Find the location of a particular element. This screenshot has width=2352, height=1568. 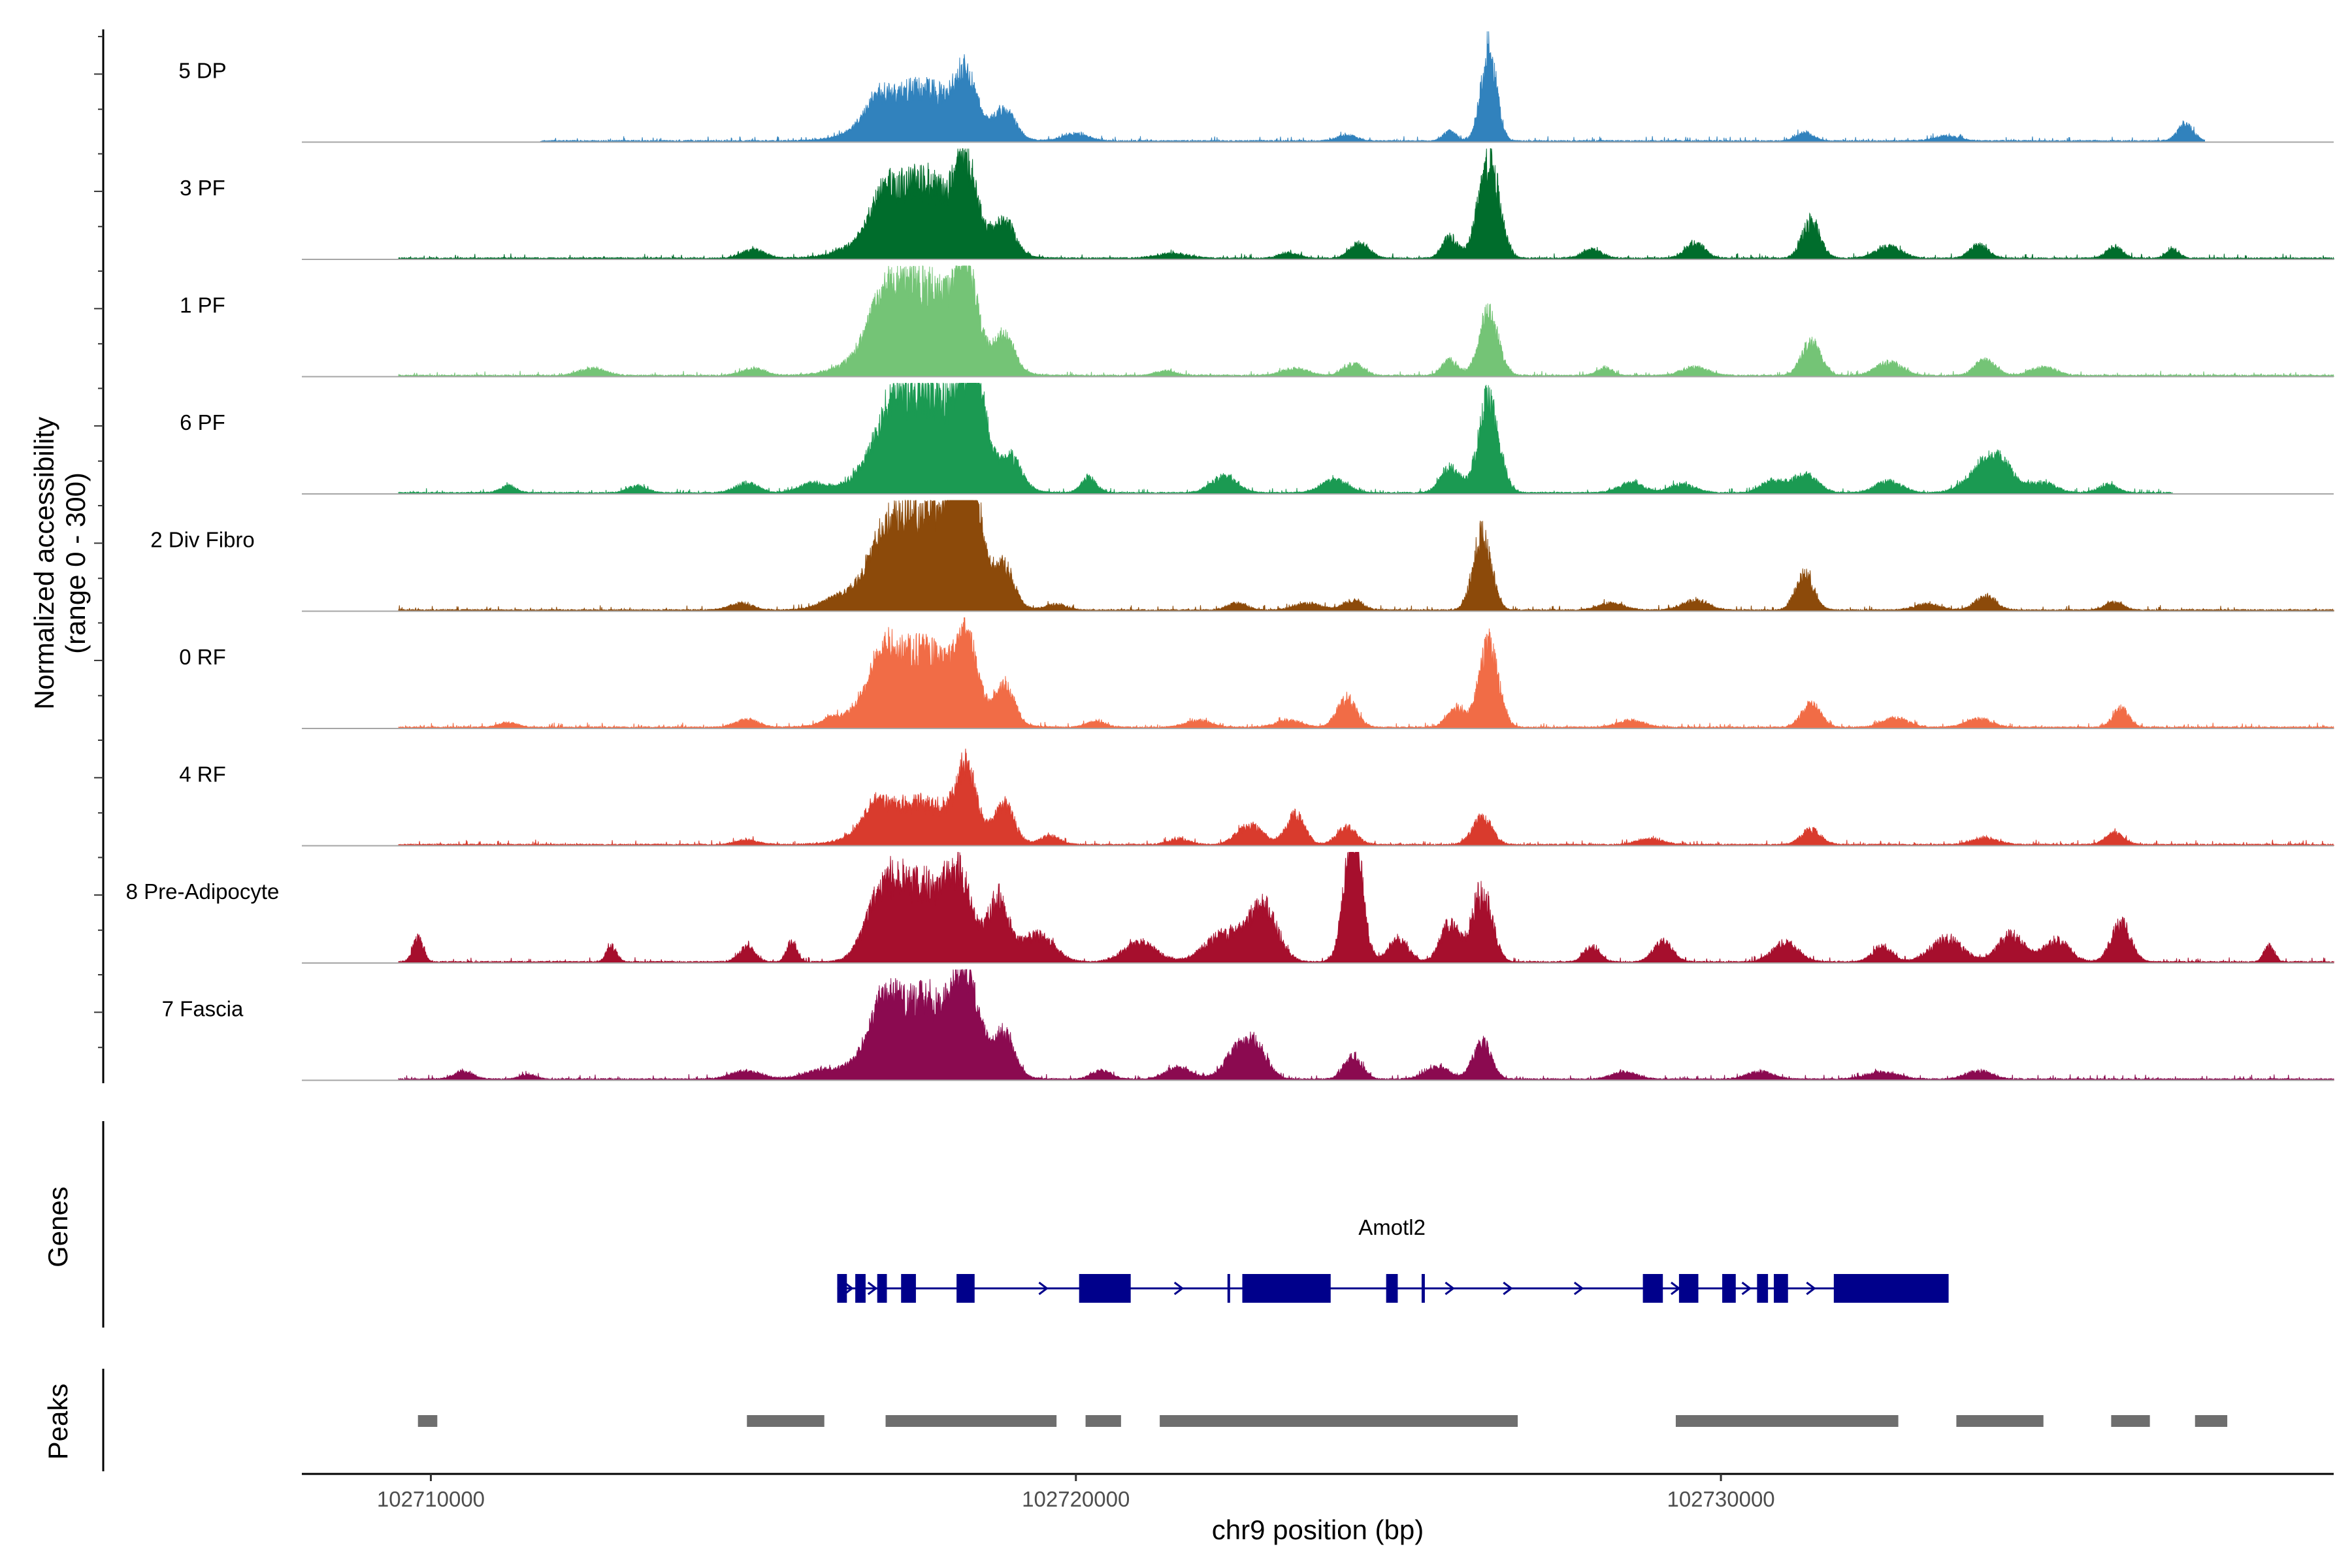

x-tick-label: 102710000 is located at coordinates (431, 1499).